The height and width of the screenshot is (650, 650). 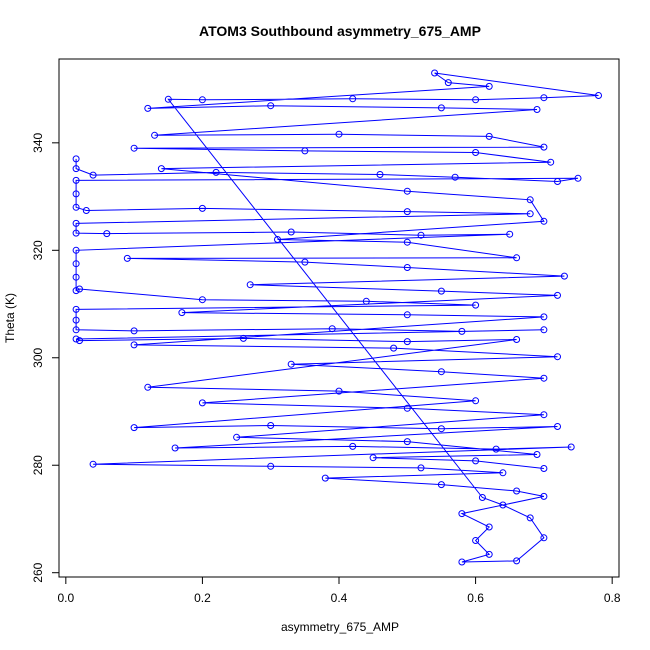 What do you see at coordinates (340, 627) in the screenshot?
I see `x-axis-label: asymmetry_675_AMP` at bounding box center [340, 627].